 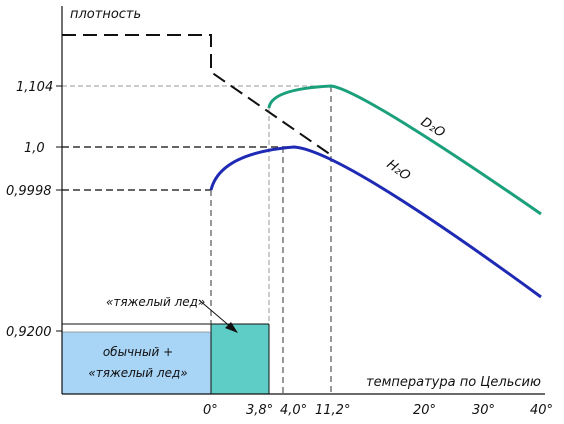 I want to click on x-tick-label-40deg: 40°, so click(x=541, y=410).